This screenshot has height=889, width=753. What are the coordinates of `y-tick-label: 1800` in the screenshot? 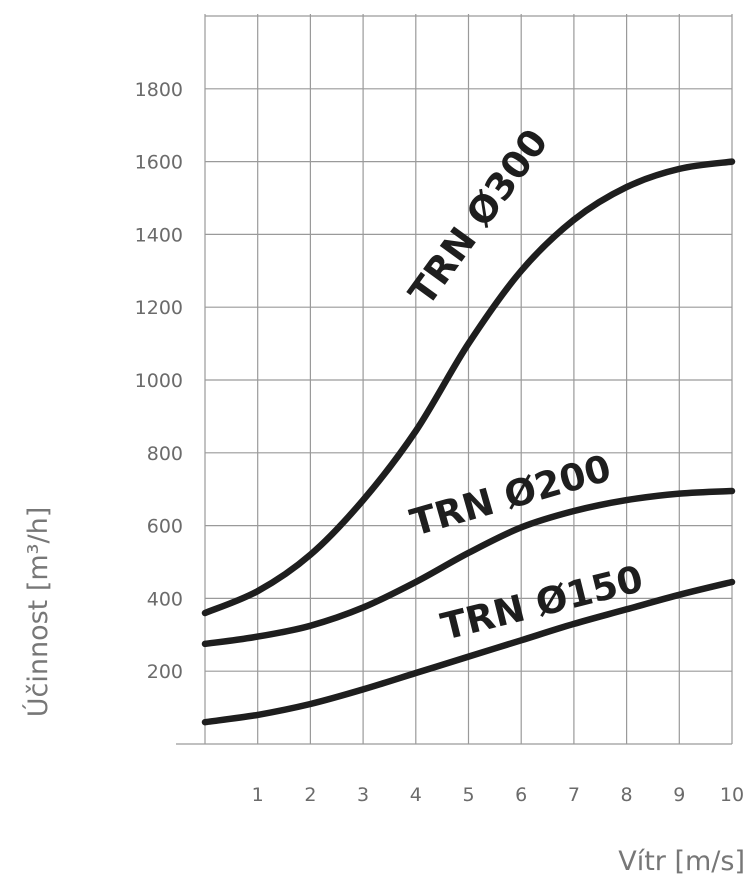 It's located at (159, 90).